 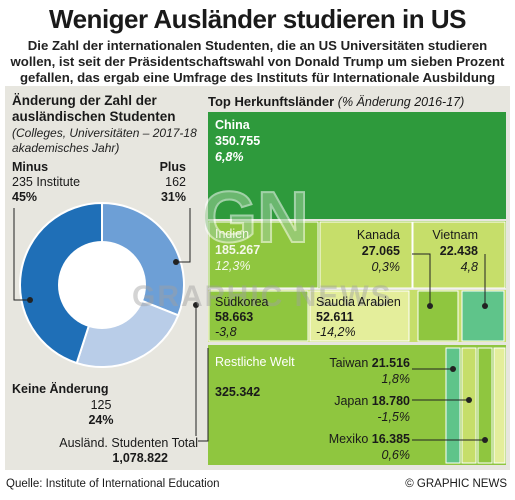 What do you see at coordinates (238, 392) in the screenshot?
I see `label-rest-value: 325.342` at bounding box center [238, 392].